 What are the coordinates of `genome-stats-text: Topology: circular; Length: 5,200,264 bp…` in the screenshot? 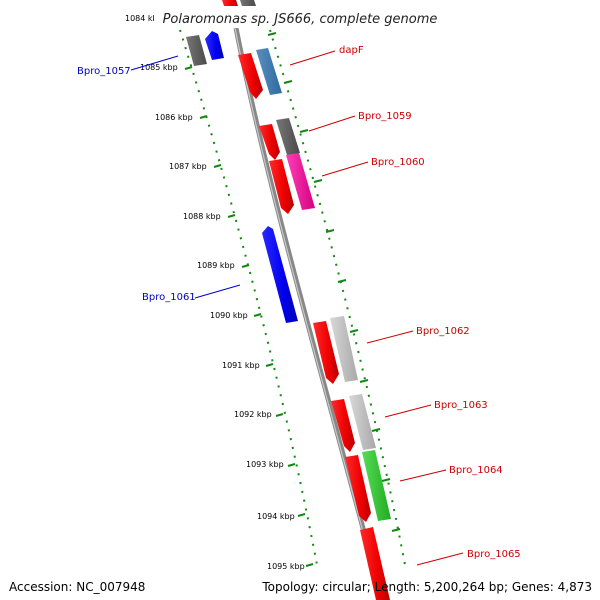 It's located at (427, 587).